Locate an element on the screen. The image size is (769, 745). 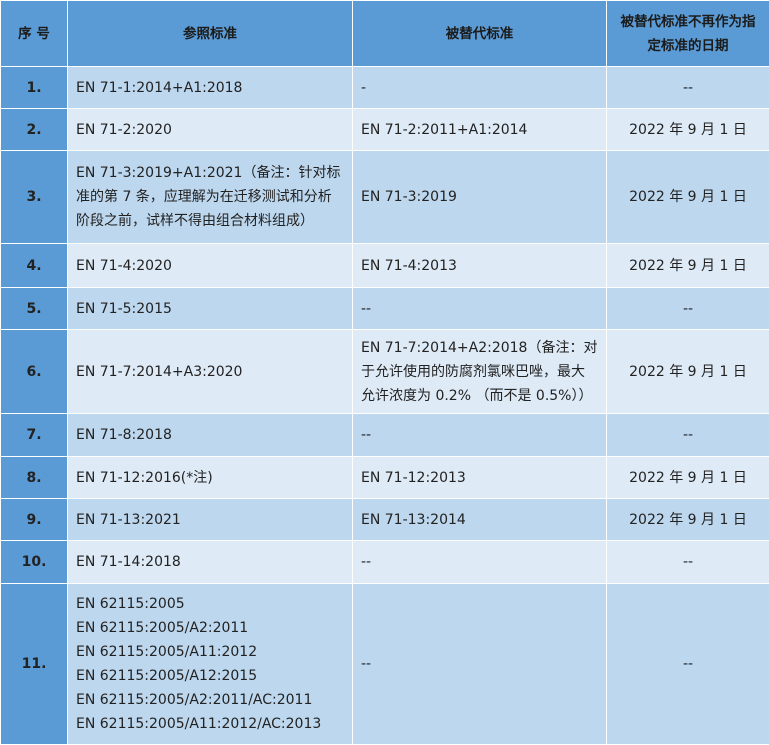
row-number: 2. is located at coordinates (34, 130).